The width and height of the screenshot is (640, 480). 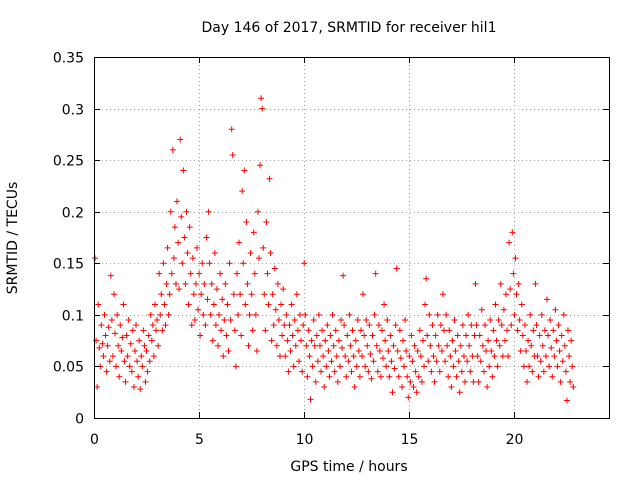 What do you see at coordinates (410, 440) in the screenshot?
I see `x-tick-label: 15` at bounding box center [410, 440].